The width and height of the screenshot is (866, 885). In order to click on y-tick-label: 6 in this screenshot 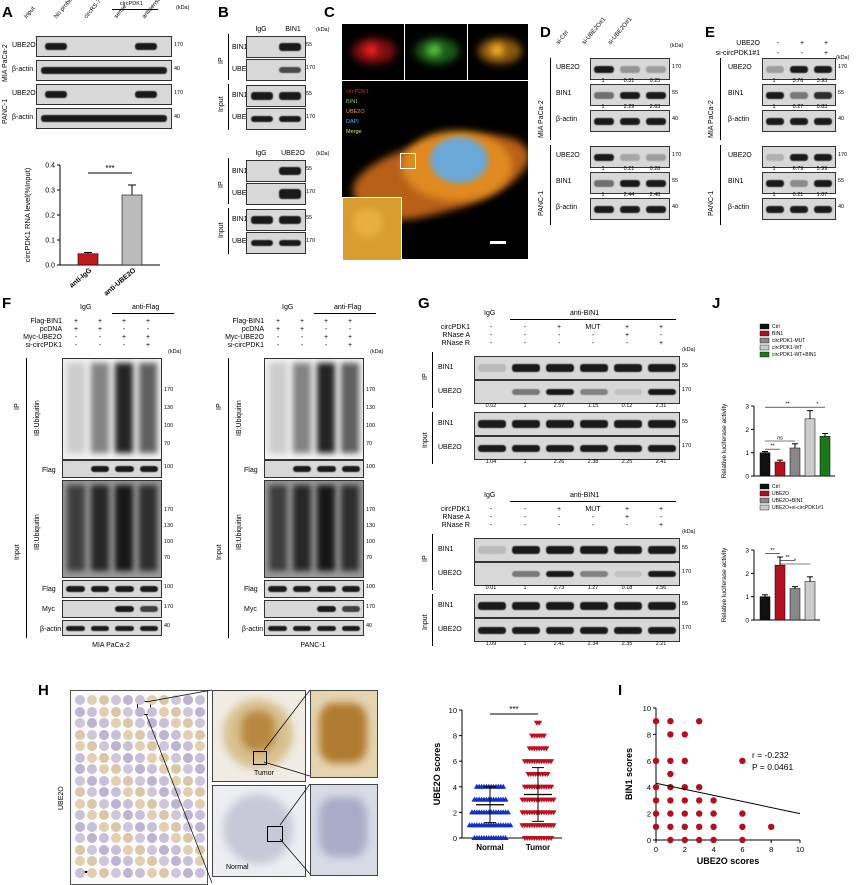, I will do `click(649, 761)`.